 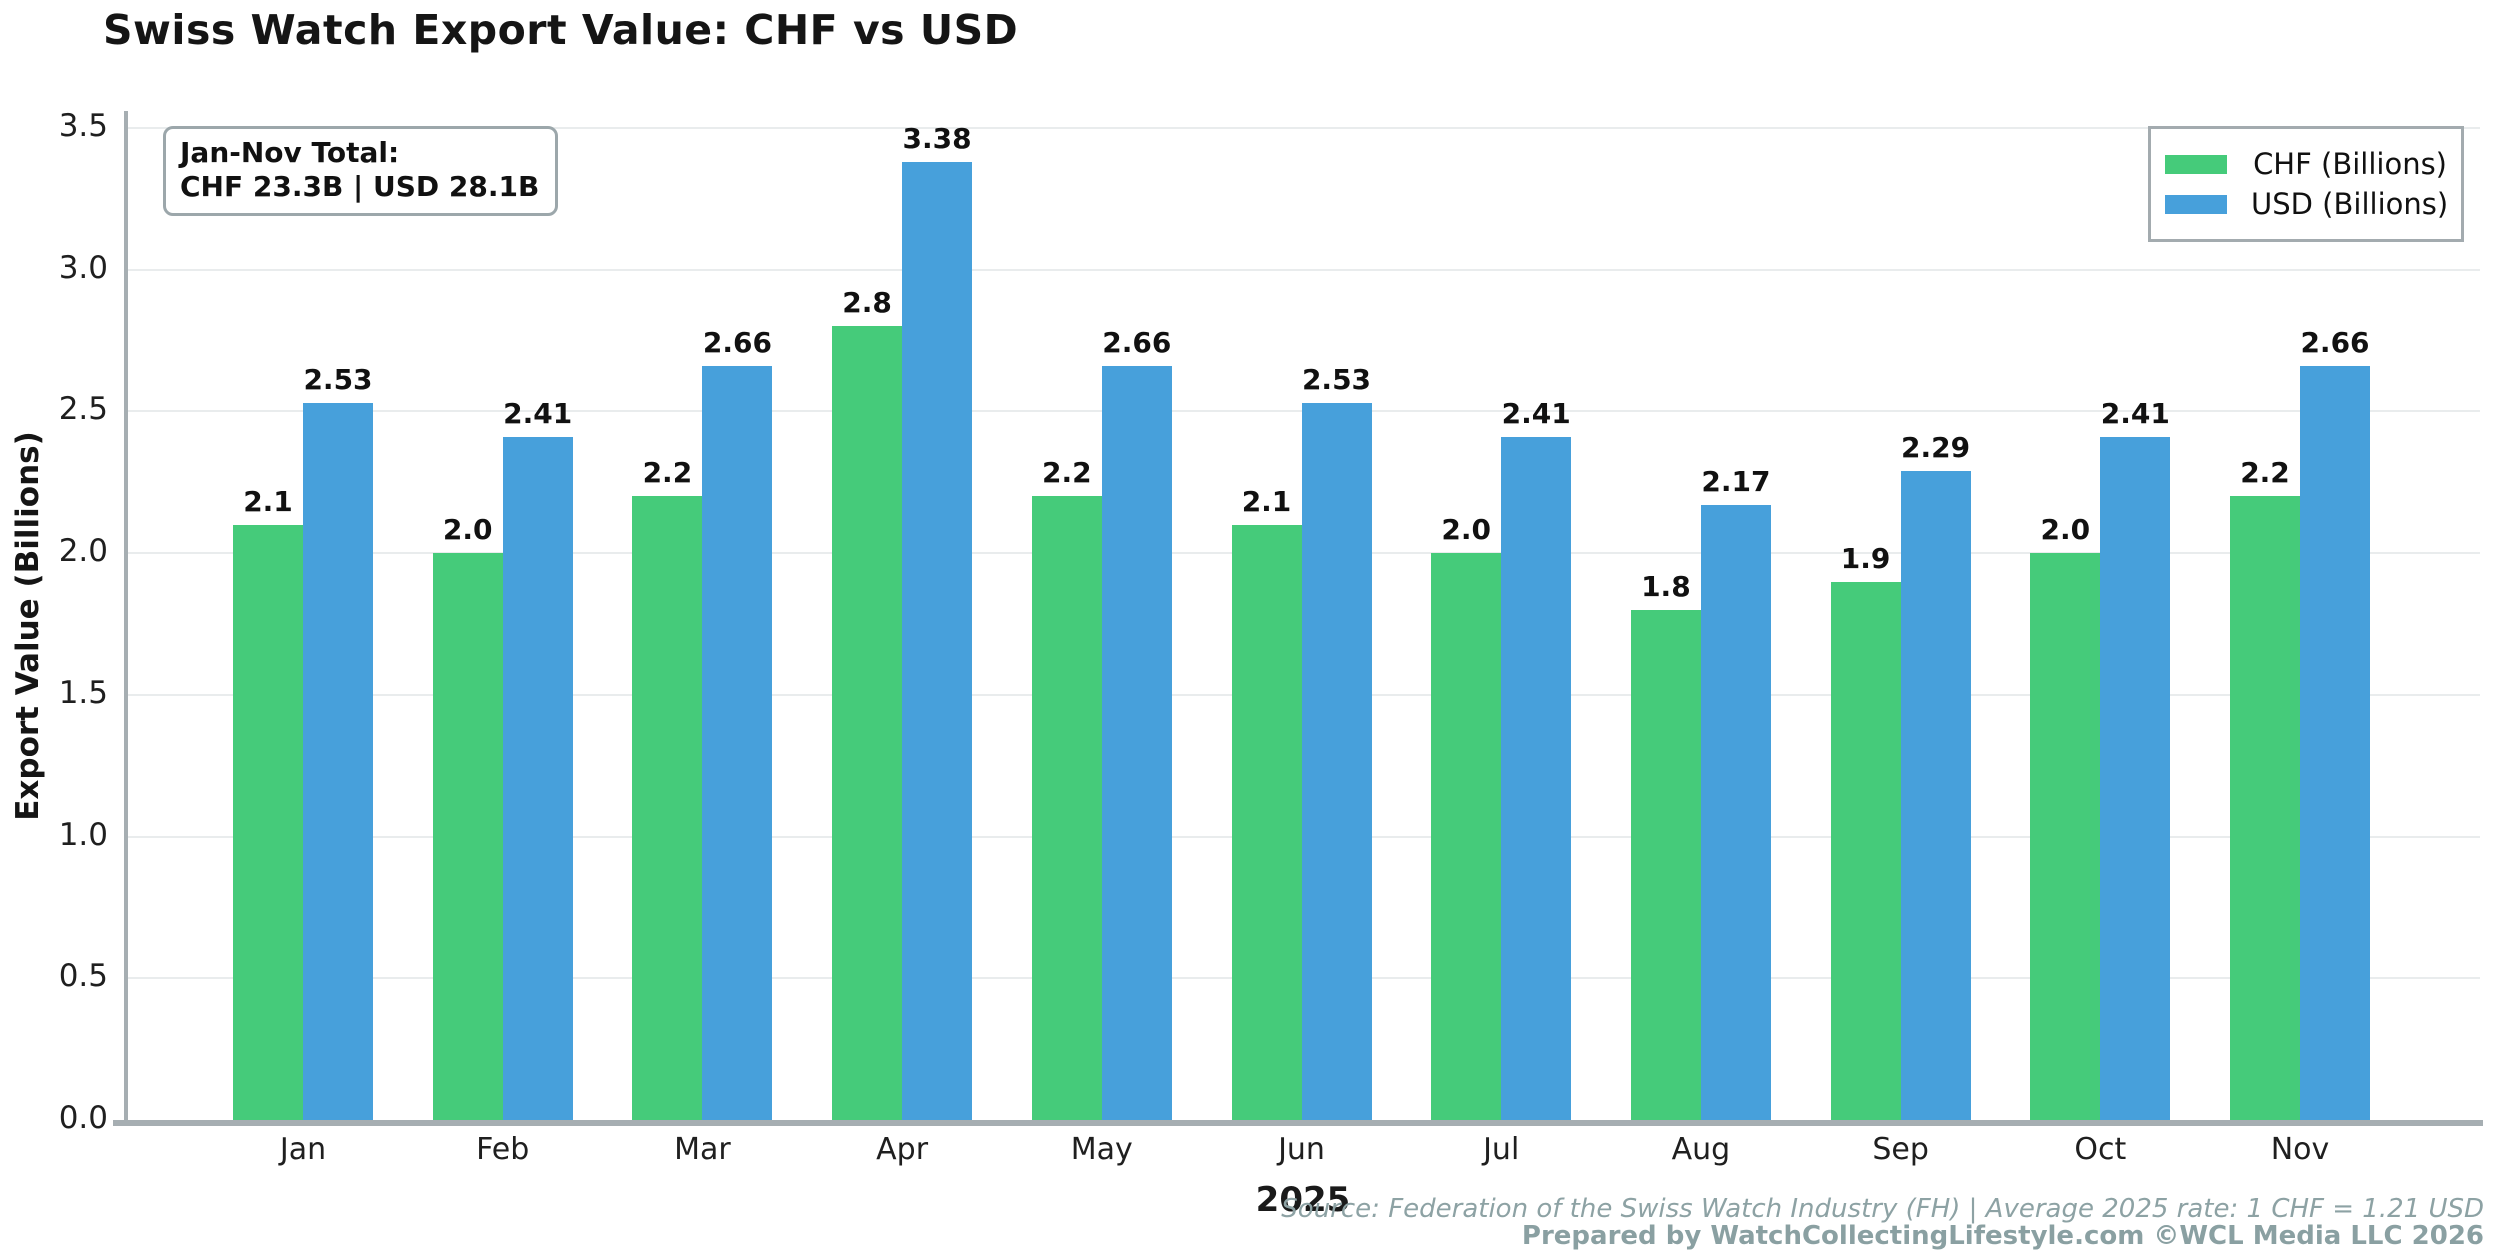 I want to click on bar-label-usd-feb: 2.41, so click(x=538, y=413).